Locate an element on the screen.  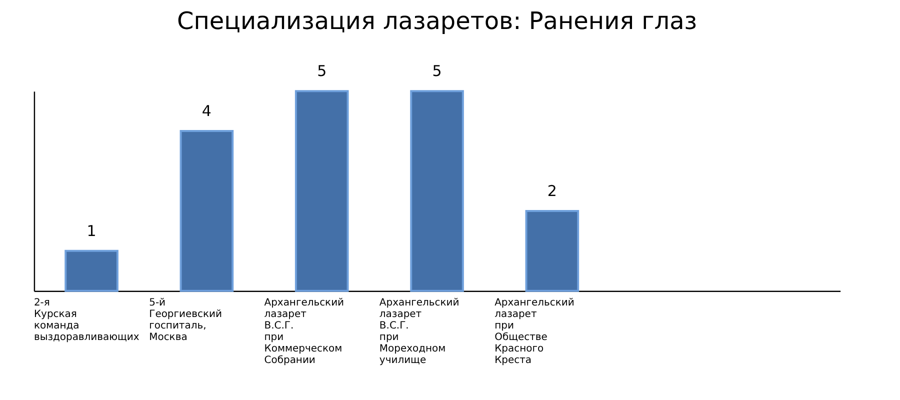
data-label: 1 is located at coordinates (91, 231).